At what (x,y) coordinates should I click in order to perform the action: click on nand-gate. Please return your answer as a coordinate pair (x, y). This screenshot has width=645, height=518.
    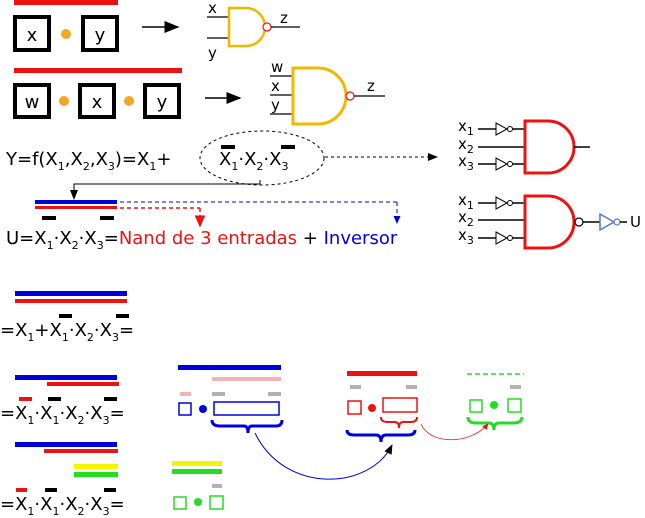
    Looking at the image, I should click on (549, 222).